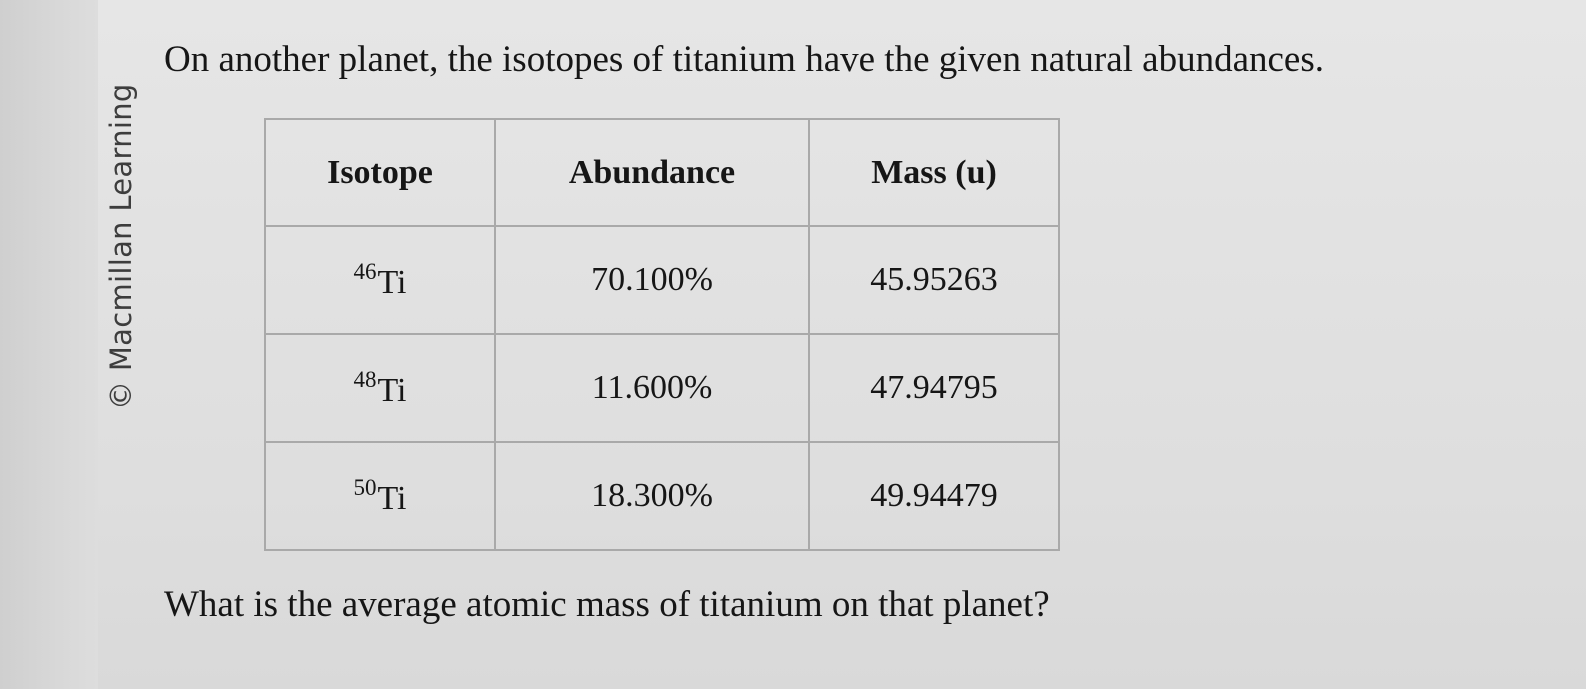 The image size is (1586, 689). What do you see at coordinates (380, 172) in the screenshot?
I see `header-isotope: Isotope` at bounding box center [380, 172].